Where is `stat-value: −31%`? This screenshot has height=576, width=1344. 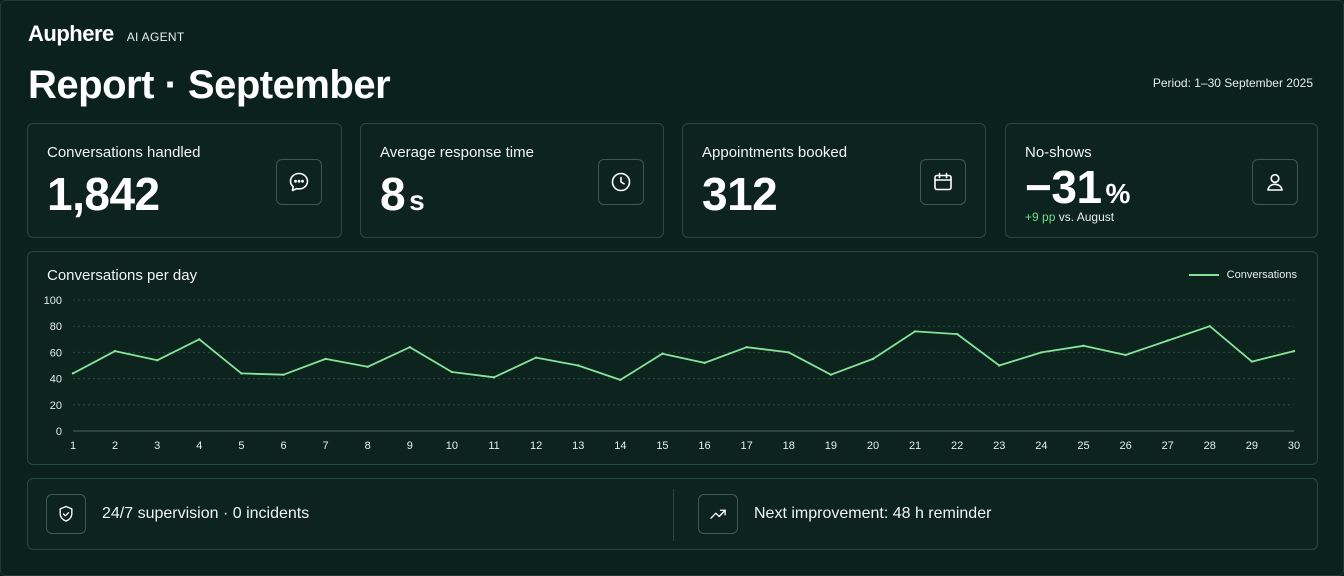 stat-value: −31% is located at coordinates (1078, 187).